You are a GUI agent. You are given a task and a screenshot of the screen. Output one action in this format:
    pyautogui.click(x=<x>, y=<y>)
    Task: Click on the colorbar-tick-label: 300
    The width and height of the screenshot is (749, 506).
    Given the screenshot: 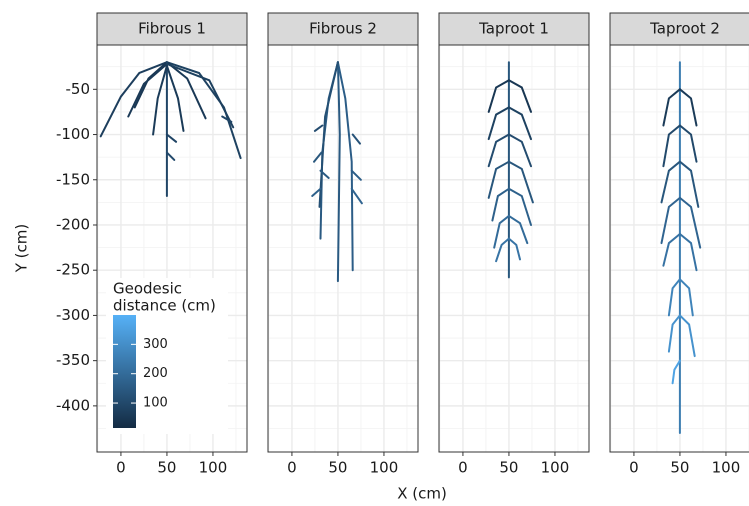 What is the action you would take?
    pyautogui.click(x=155, y=344)
    